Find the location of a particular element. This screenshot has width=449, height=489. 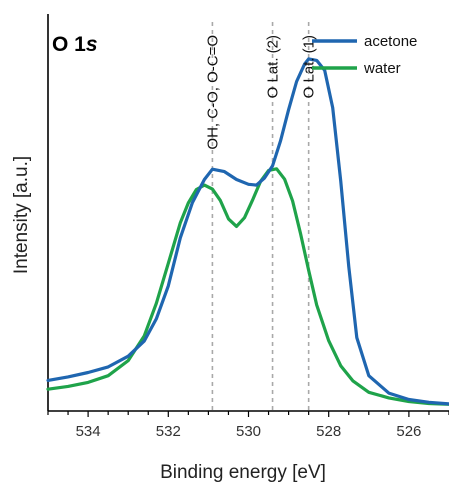

x-tick-label: 532 is located at coordinates (168, 431).